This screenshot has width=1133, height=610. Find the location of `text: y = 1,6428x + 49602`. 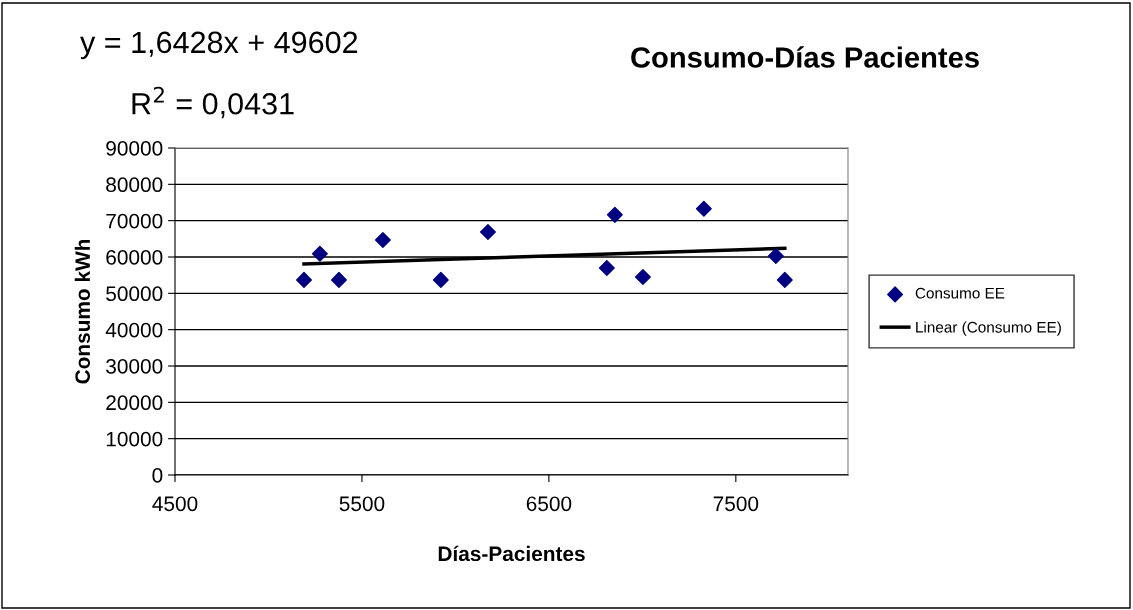

text: y = 1,6428x + 49602 is located at coordinates (219, 45).